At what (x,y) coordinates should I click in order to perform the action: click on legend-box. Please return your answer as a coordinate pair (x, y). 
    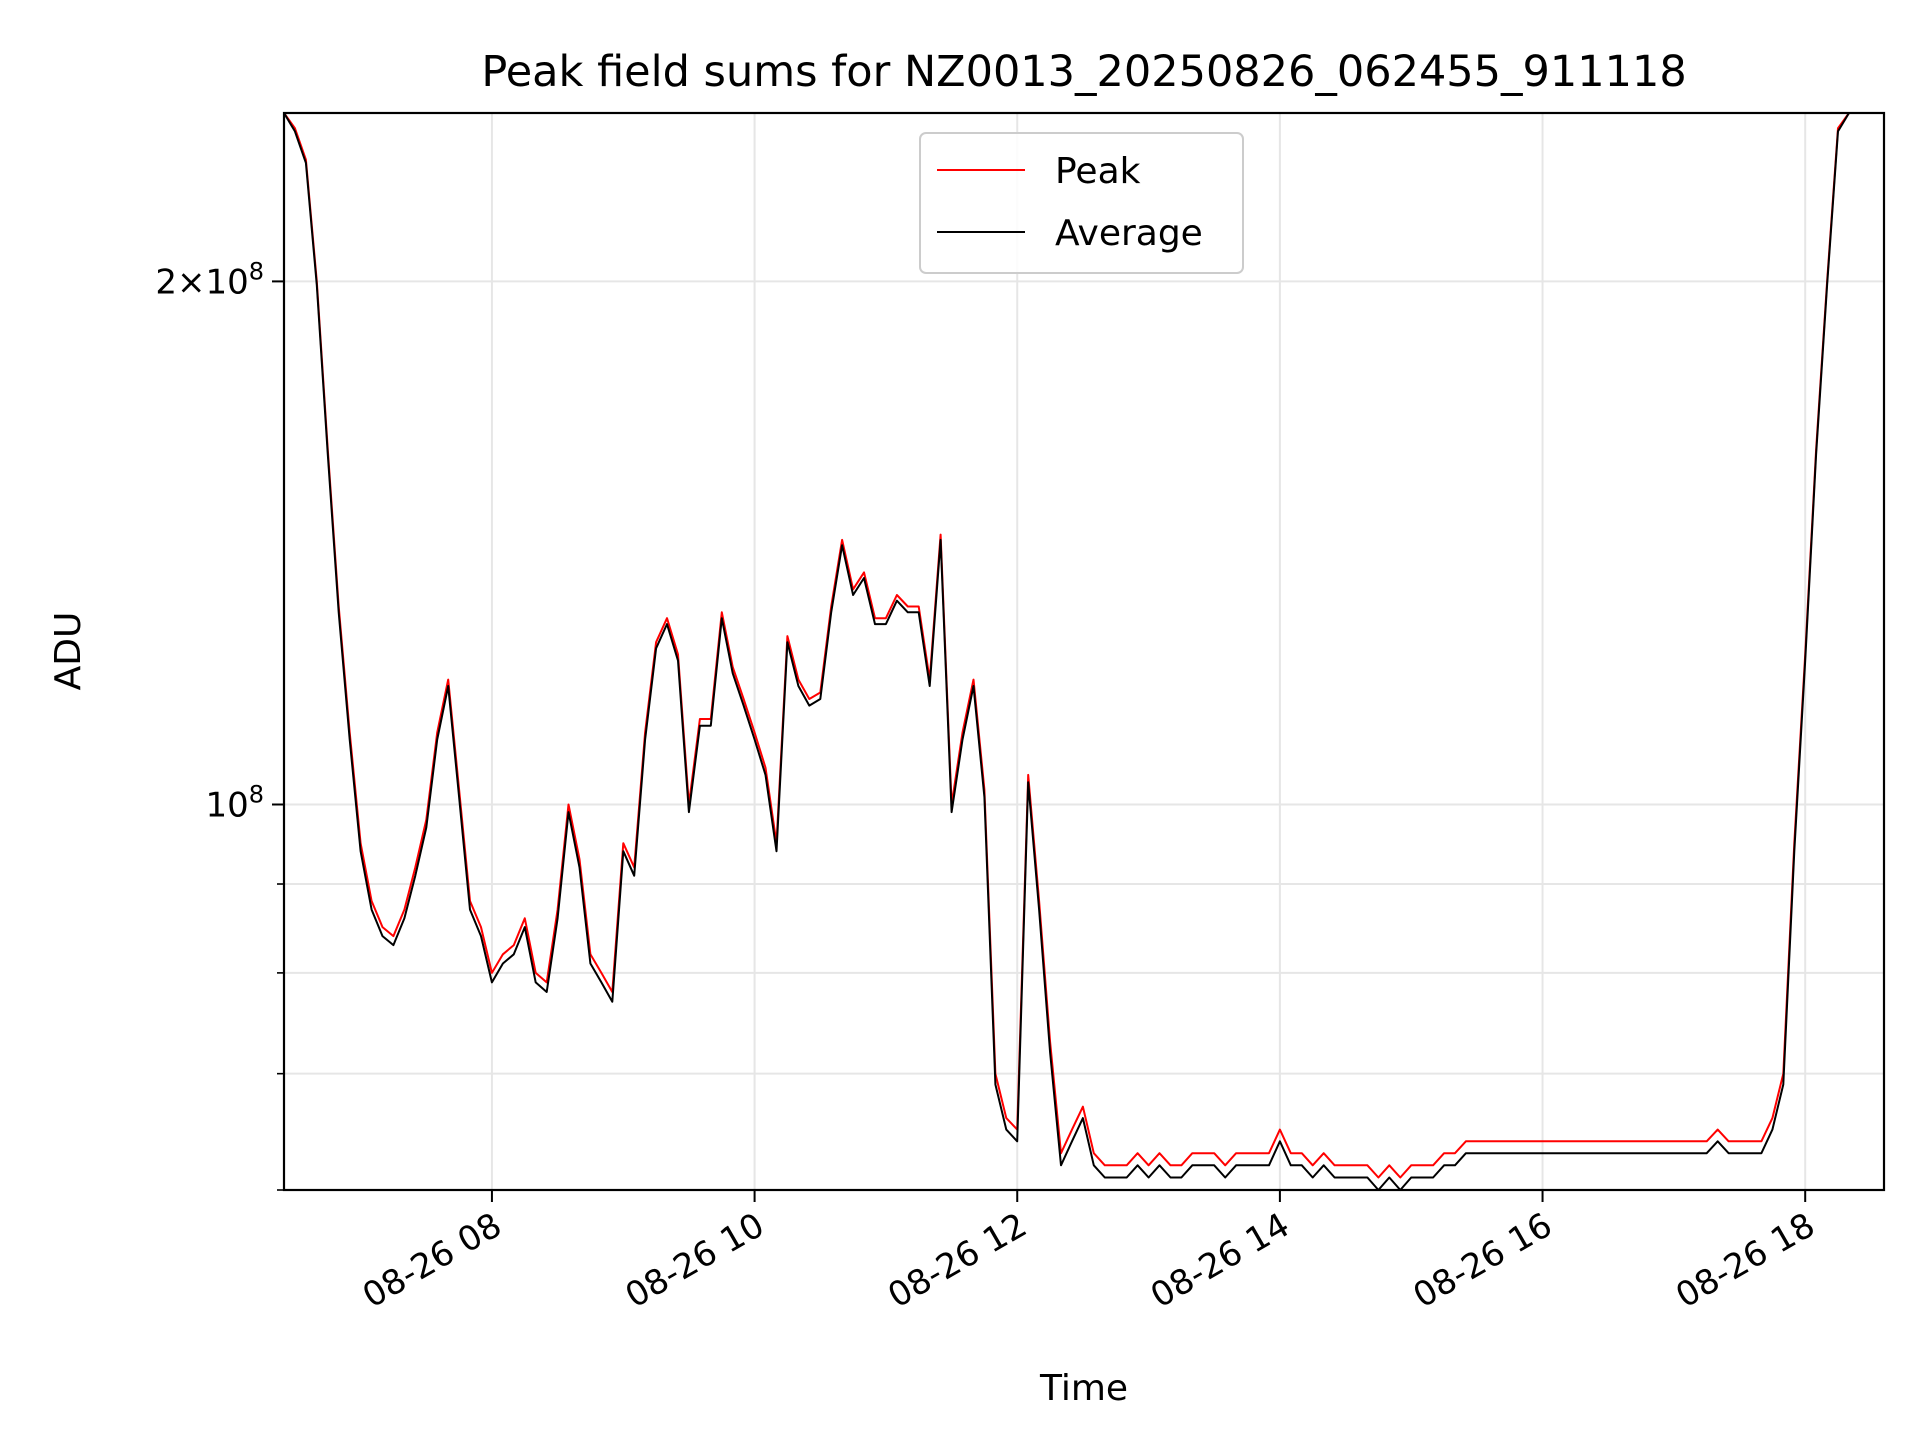
    Looking at the image, I should click on (1081, 203).